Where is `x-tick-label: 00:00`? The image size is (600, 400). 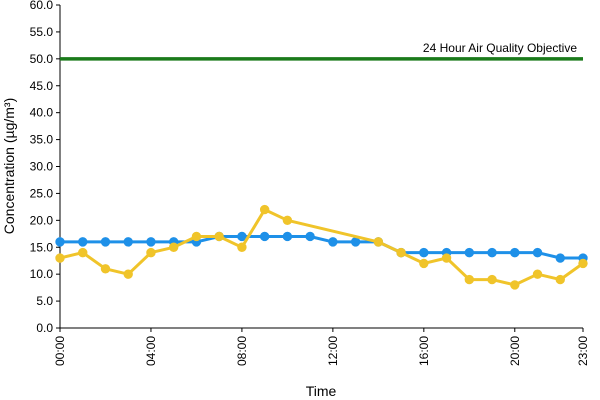 x-tick-label: 00:00 is located at coordinates (60, 351).